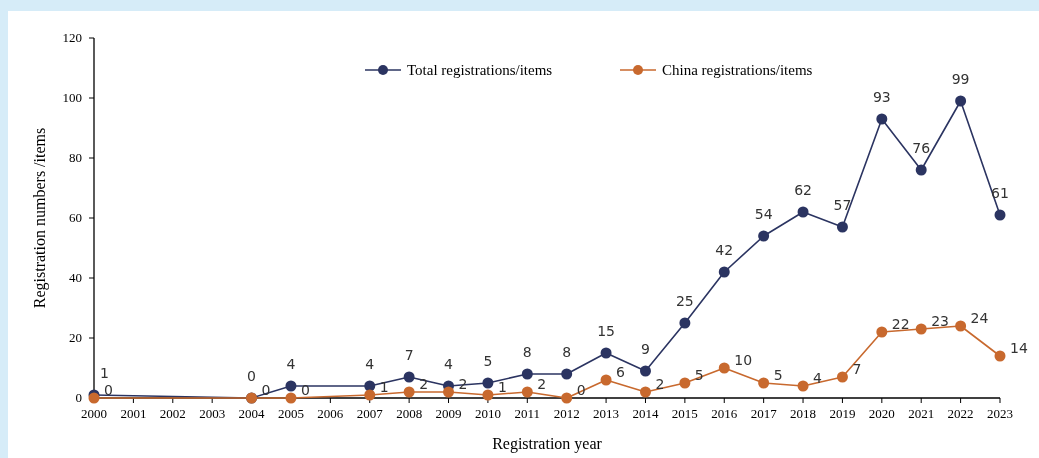 The height and width of the screenshot is (458, 1039). Describe the element at coordinates (409, 413) in the screenshot. I see `x-tick-label: 2008` at that location.